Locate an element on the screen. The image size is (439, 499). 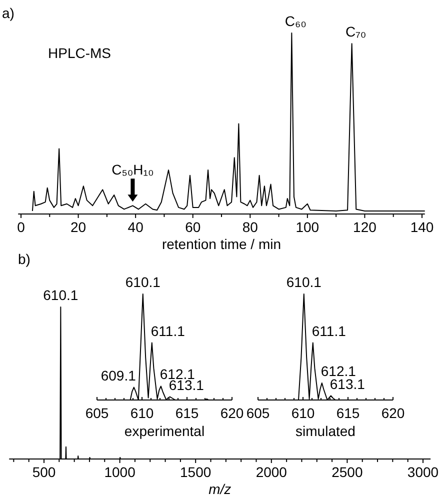
x-tick-label: 3000 is located at coordinates (423, 472).